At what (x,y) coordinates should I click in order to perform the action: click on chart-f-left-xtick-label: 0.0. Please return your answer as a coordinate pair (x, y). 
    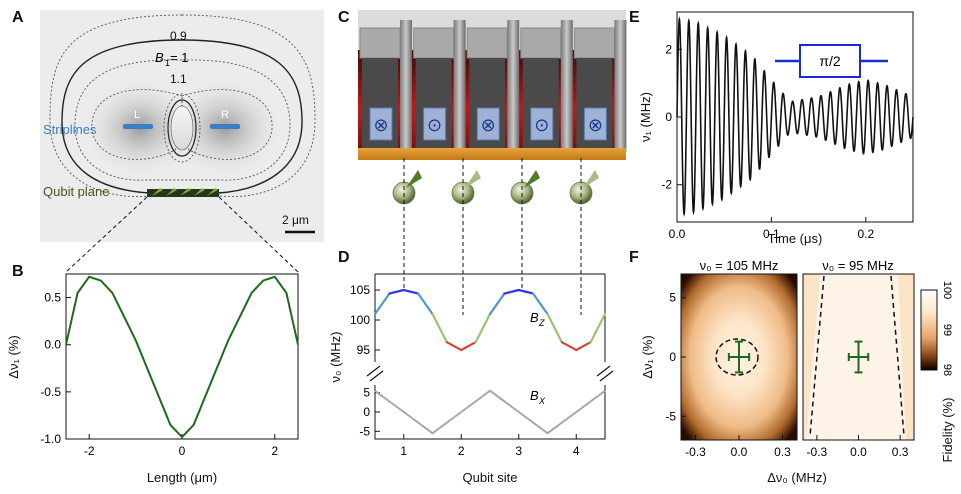
    Looking at the image, I should click on (739, 452).